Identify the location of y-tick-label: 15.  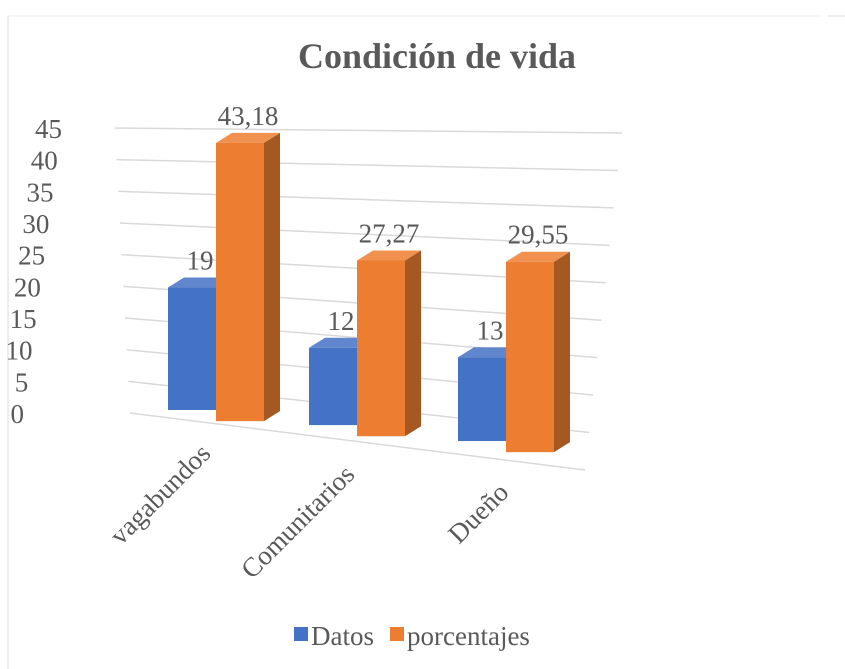
(23, 319).